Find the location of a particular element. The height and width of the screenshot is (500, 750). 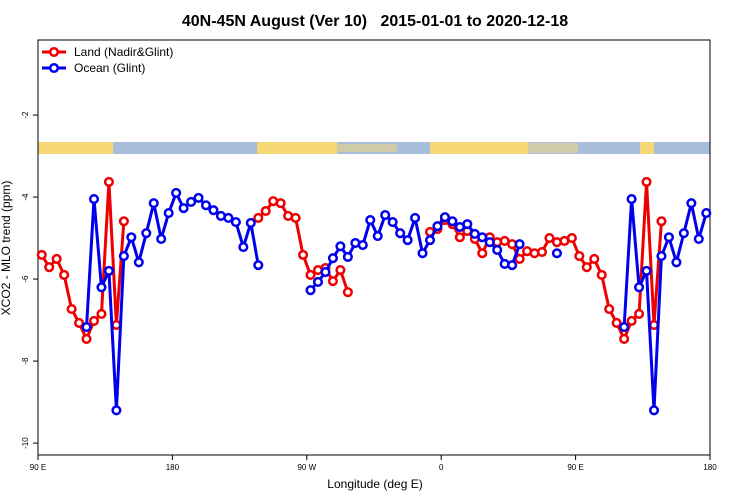

x-tick-label: 0 is located at coordinates (441, 467).